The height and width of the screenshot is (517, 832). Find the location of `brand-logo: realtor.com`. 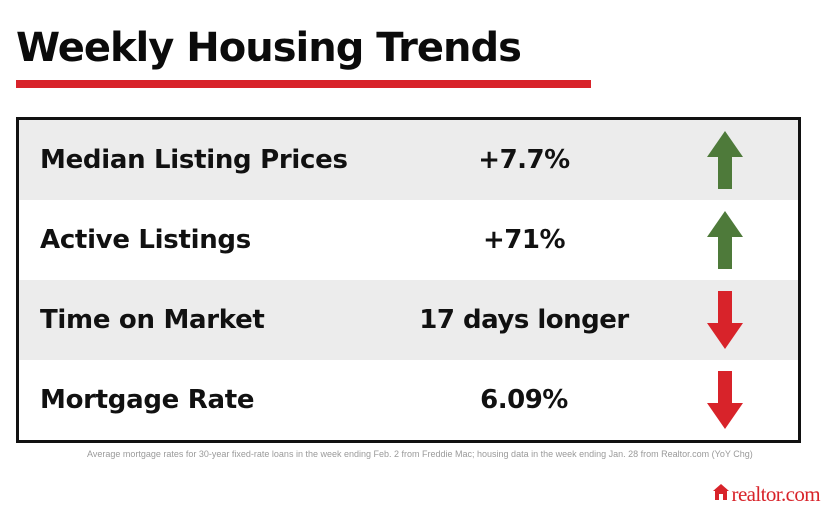

brand-logo: realtor.com is located at coordinates (766, 494).